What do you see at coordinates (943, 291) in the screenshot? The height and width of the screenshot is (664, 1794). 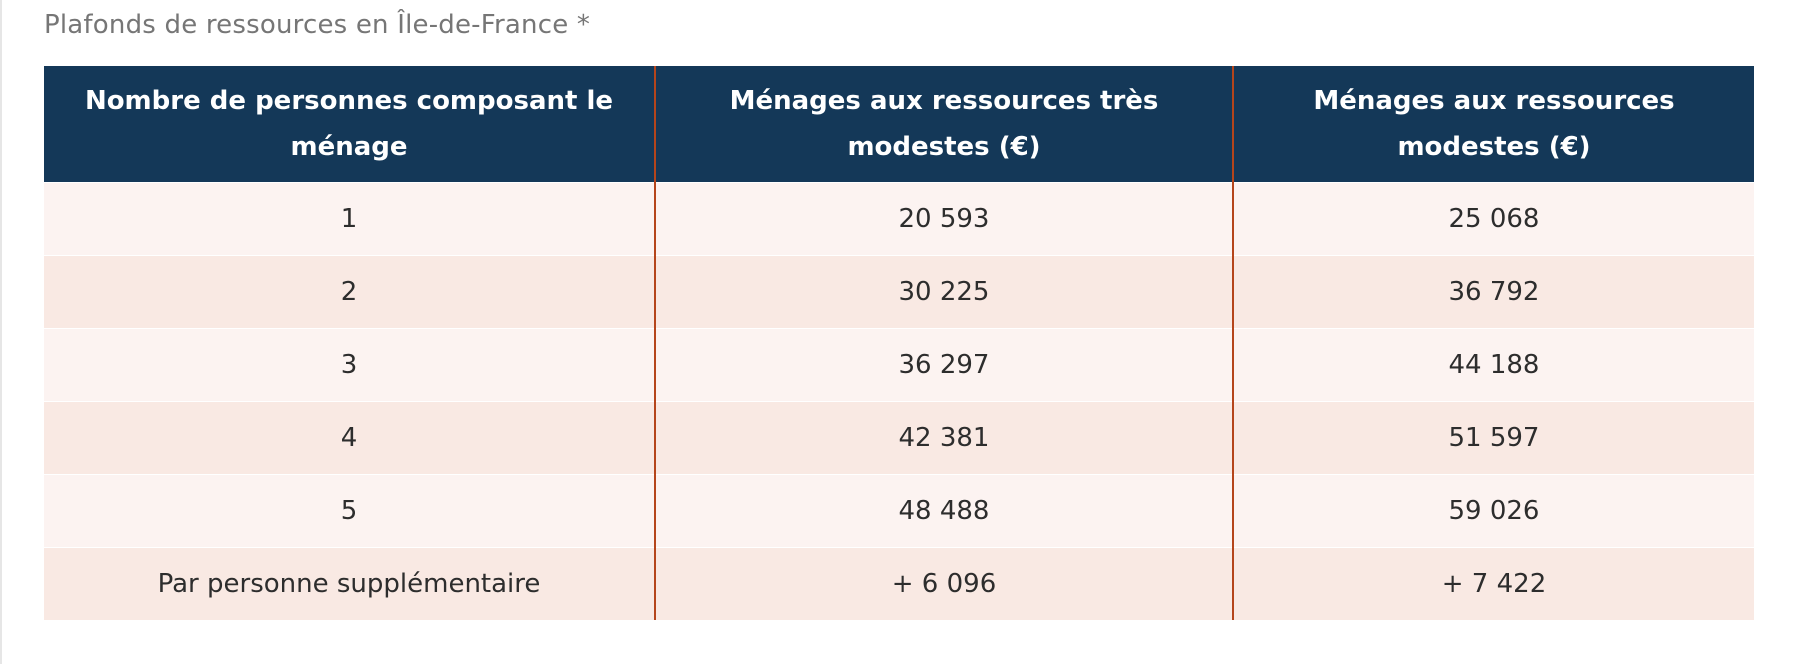 I see `cell-very-modest: 30 225` at bounding box center [943, 291].